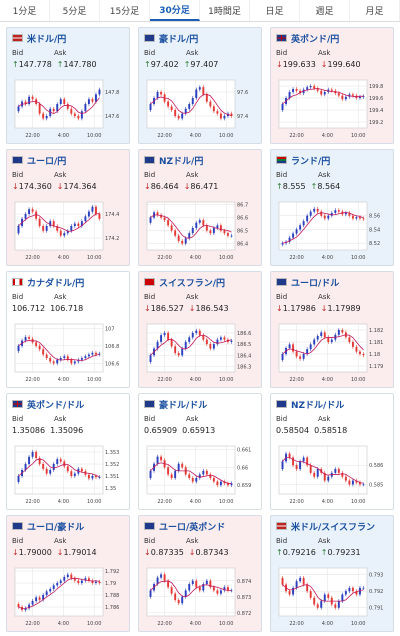  What do you see at coordinates (225, 10) in the screenshot?
I see `tab-4: 1時間足` at bounding box center [225, 10].